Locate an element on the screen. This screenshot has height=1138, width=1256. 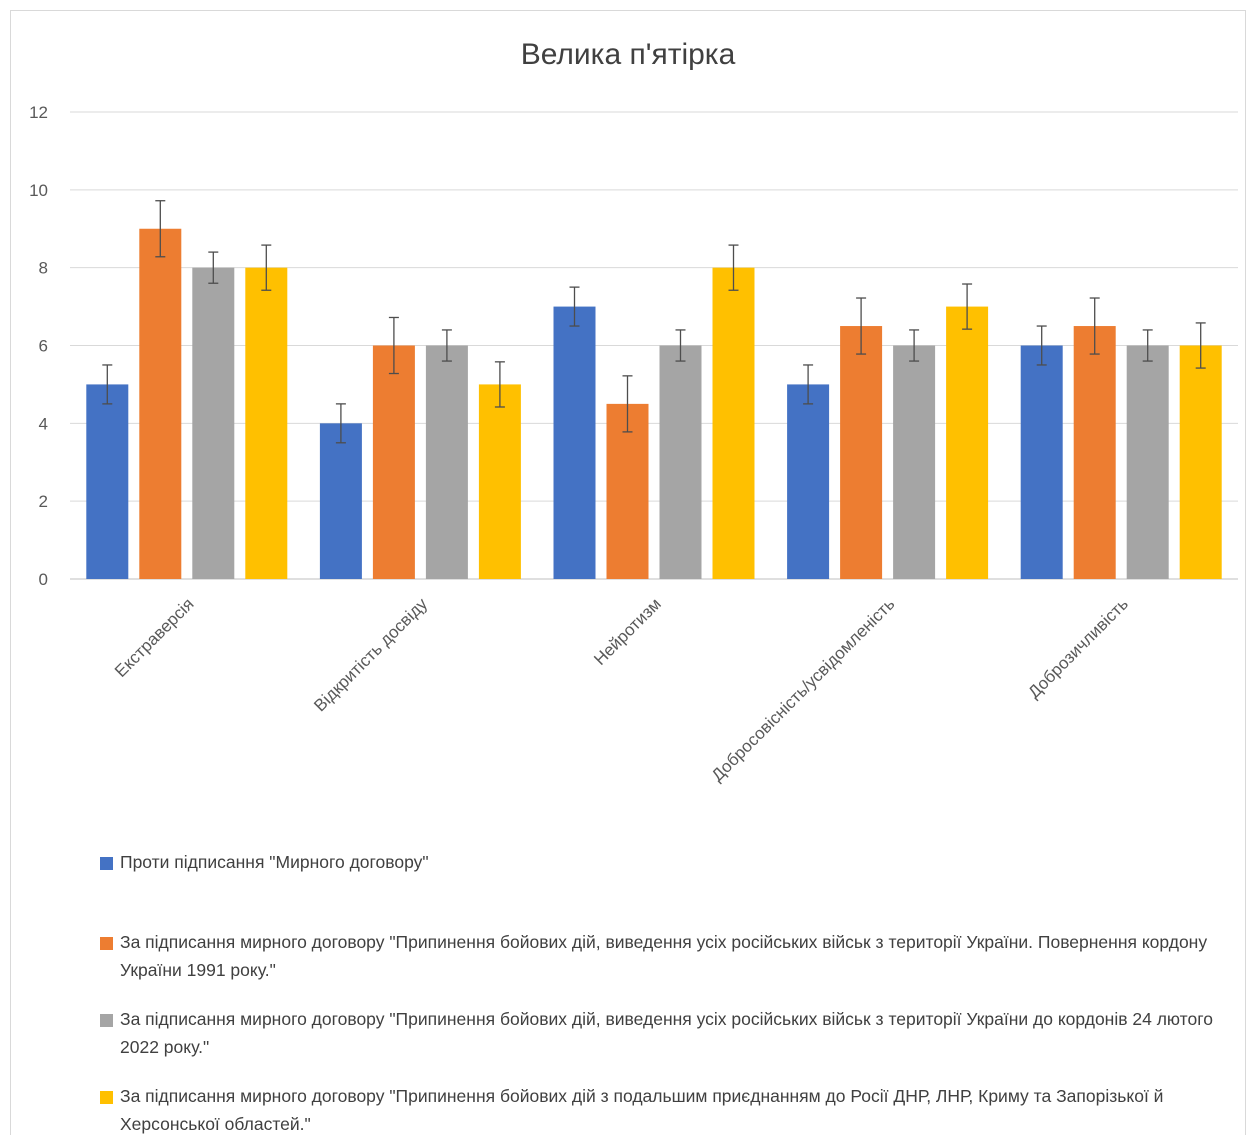
x-tick-label: Нейротизм is located at coordinates (627, 631).